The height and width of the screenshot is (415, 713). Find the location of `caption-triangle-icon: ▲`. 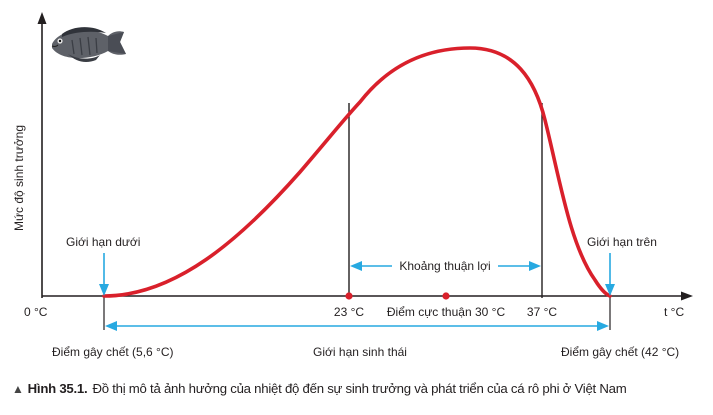

caption-triangle-icon: ▲ is located at coordinates (18, 389).